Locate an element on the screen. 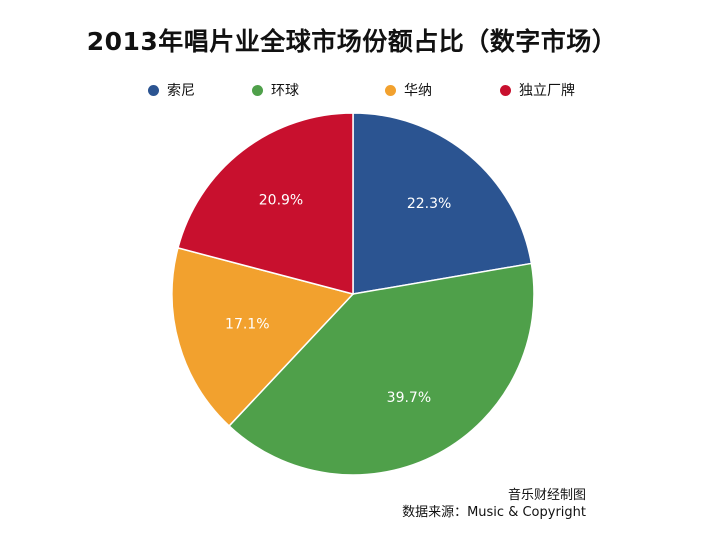  legend-item: 华纳 is located at coordinates (408, 90).